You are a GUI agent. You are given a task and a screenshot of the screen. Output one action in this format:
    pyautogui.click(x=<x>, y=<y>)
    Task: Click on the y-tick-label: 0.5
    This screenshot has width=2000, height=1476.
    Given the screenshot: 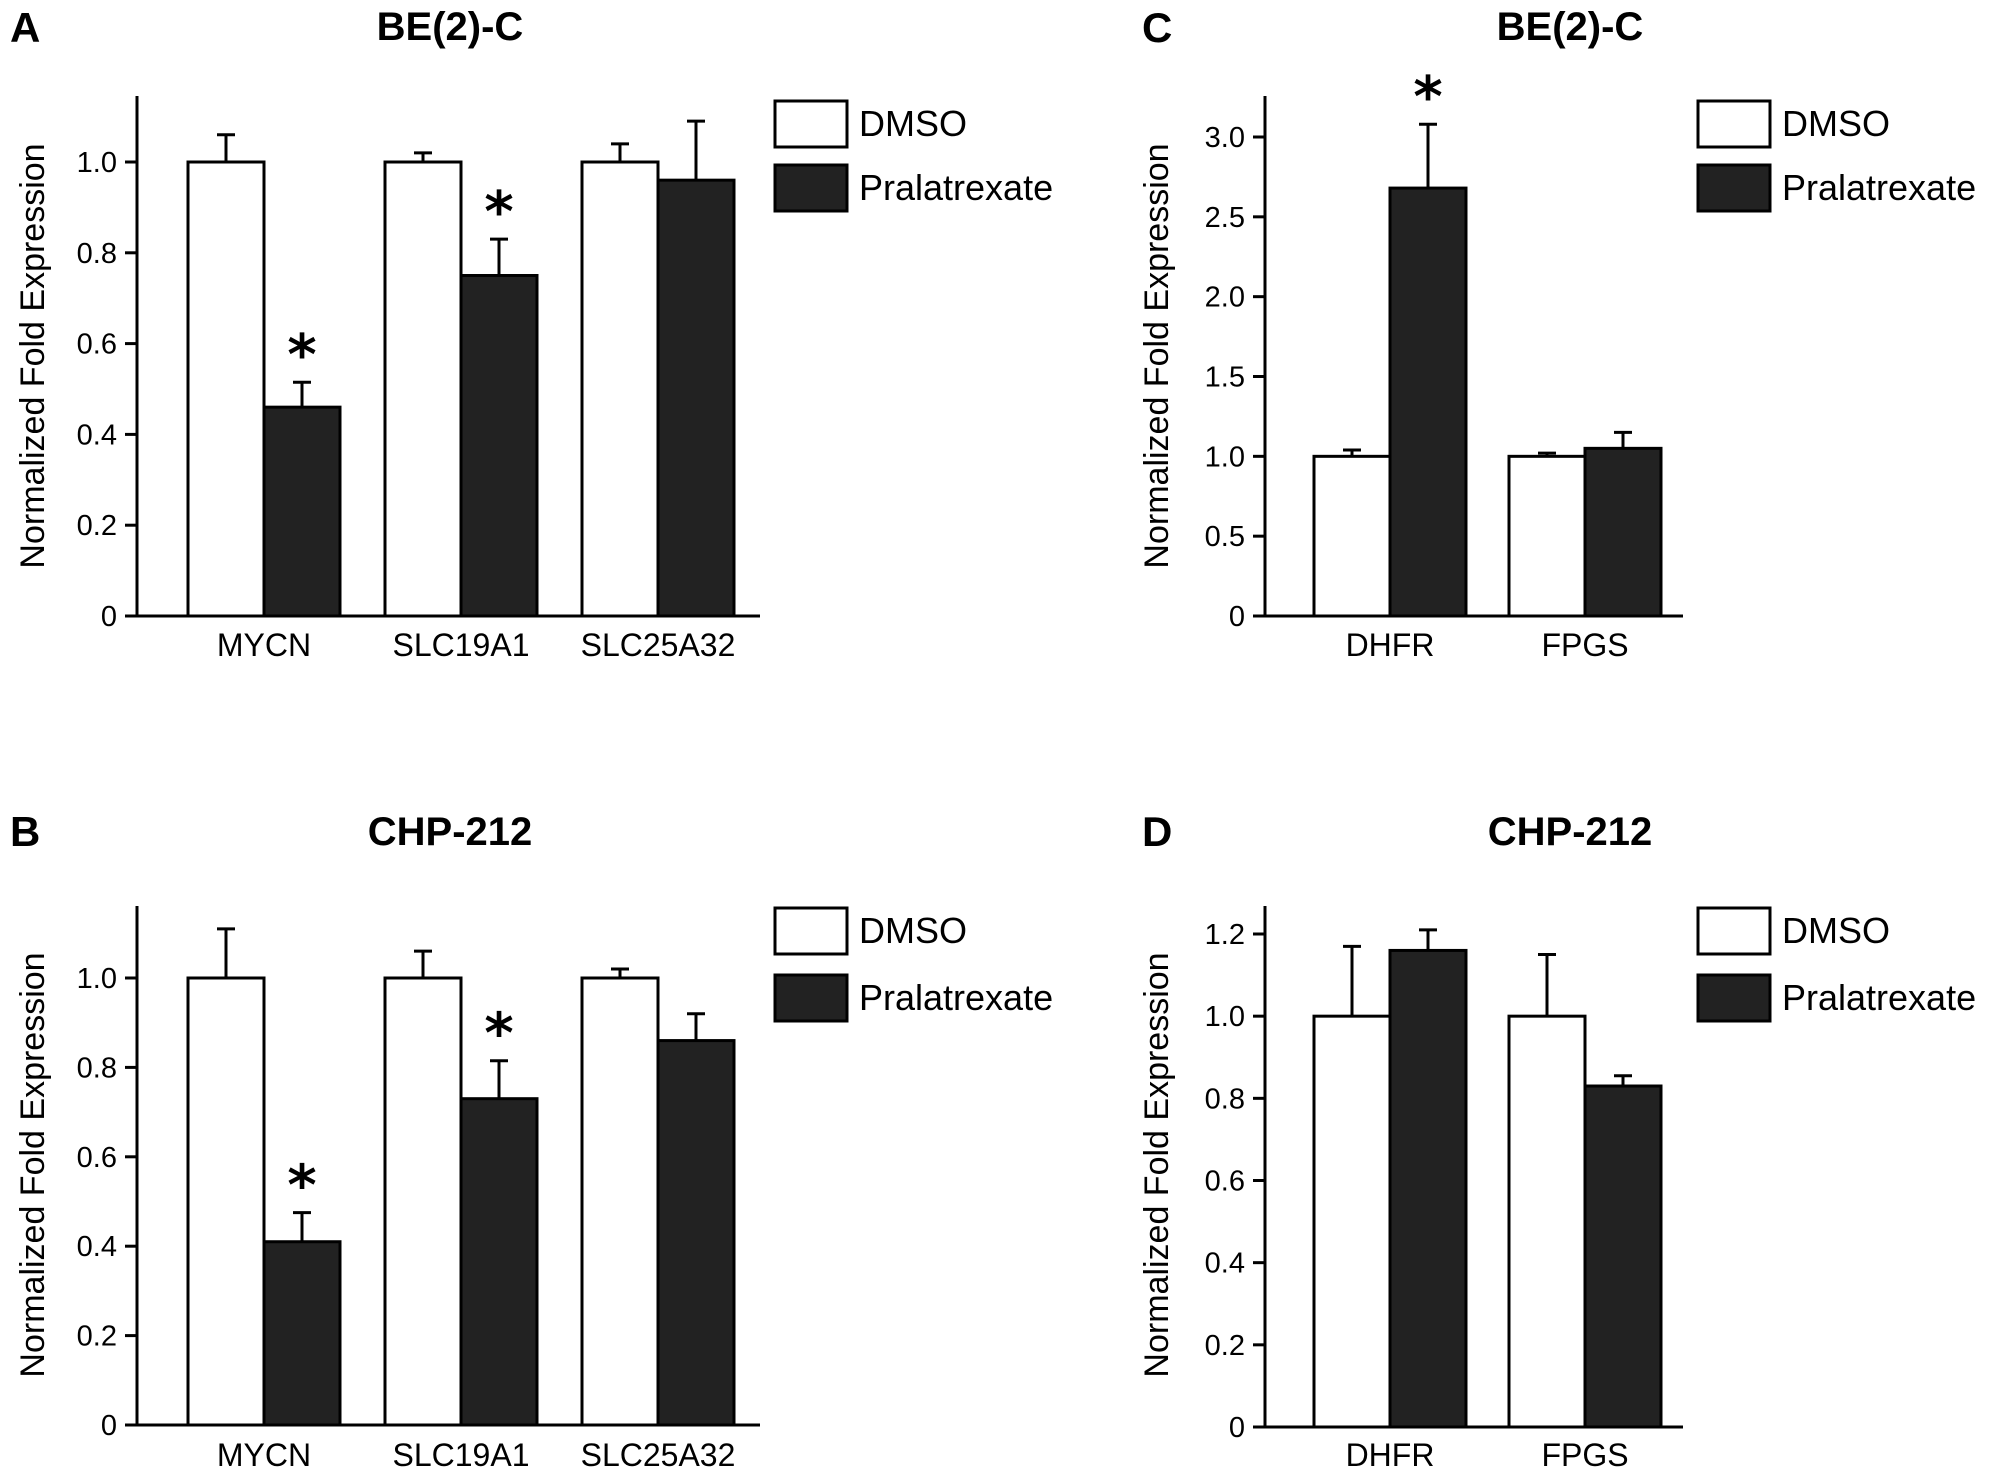 What is the action you would take?
    pyautogui.click(x=1225, y=537)
    